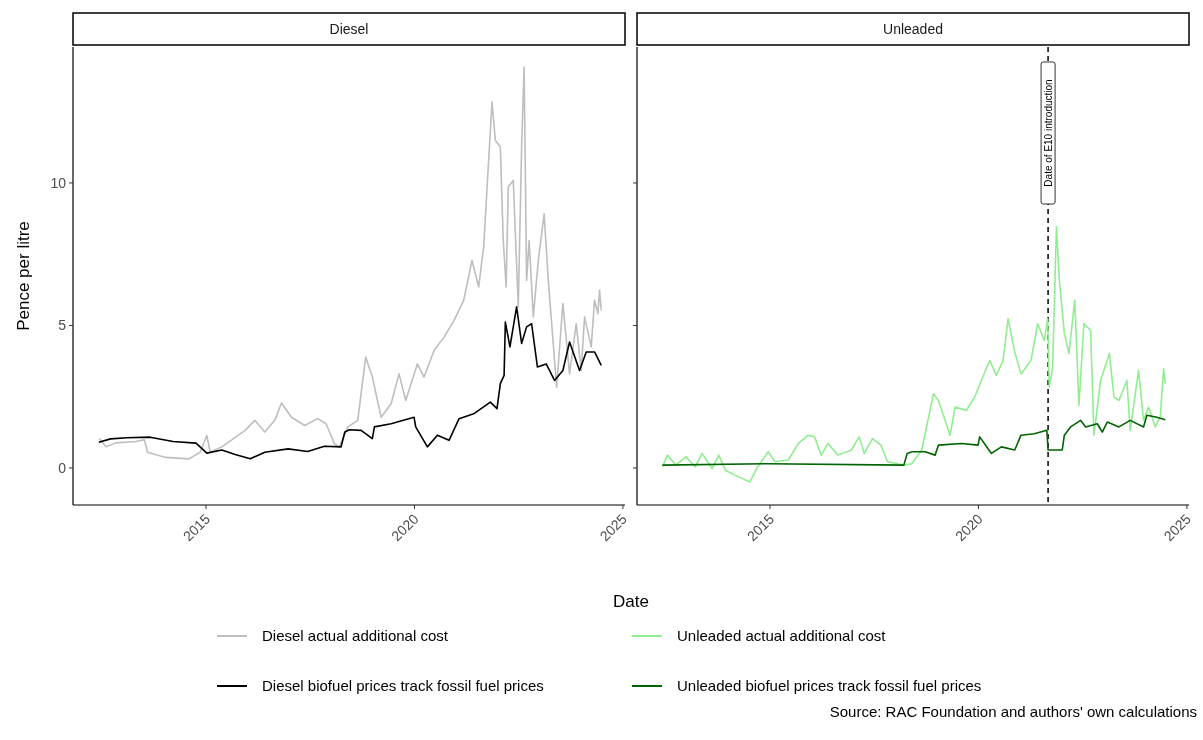  I want to click on line-series, so click(350, 383).